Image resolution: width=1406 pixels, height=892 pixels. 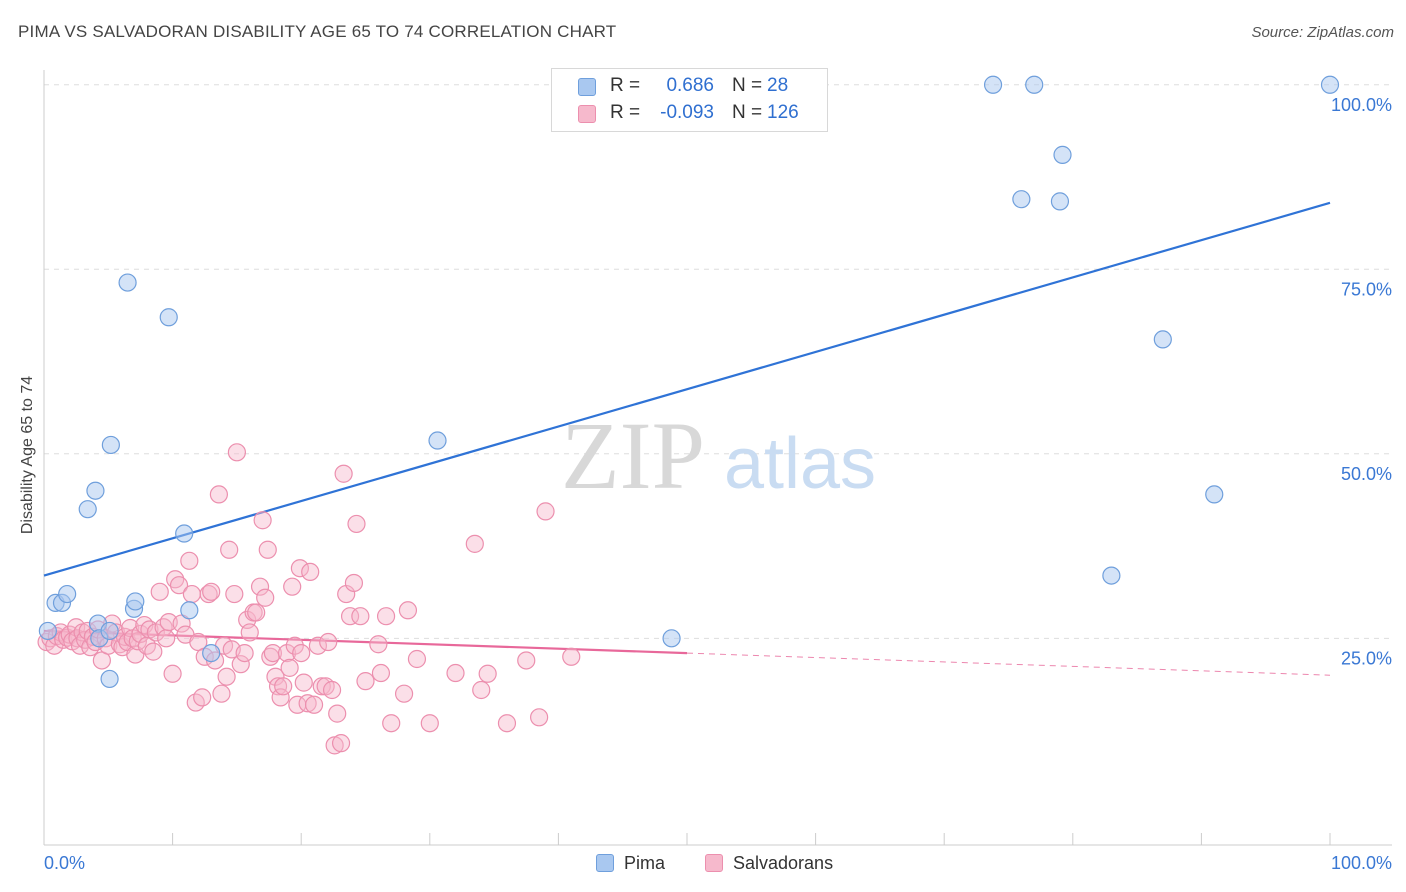 What do you see at coordinates (800, 464) in the screenshot?
I see `watermark-atlas: atlas` at bounding box center [800, 464].